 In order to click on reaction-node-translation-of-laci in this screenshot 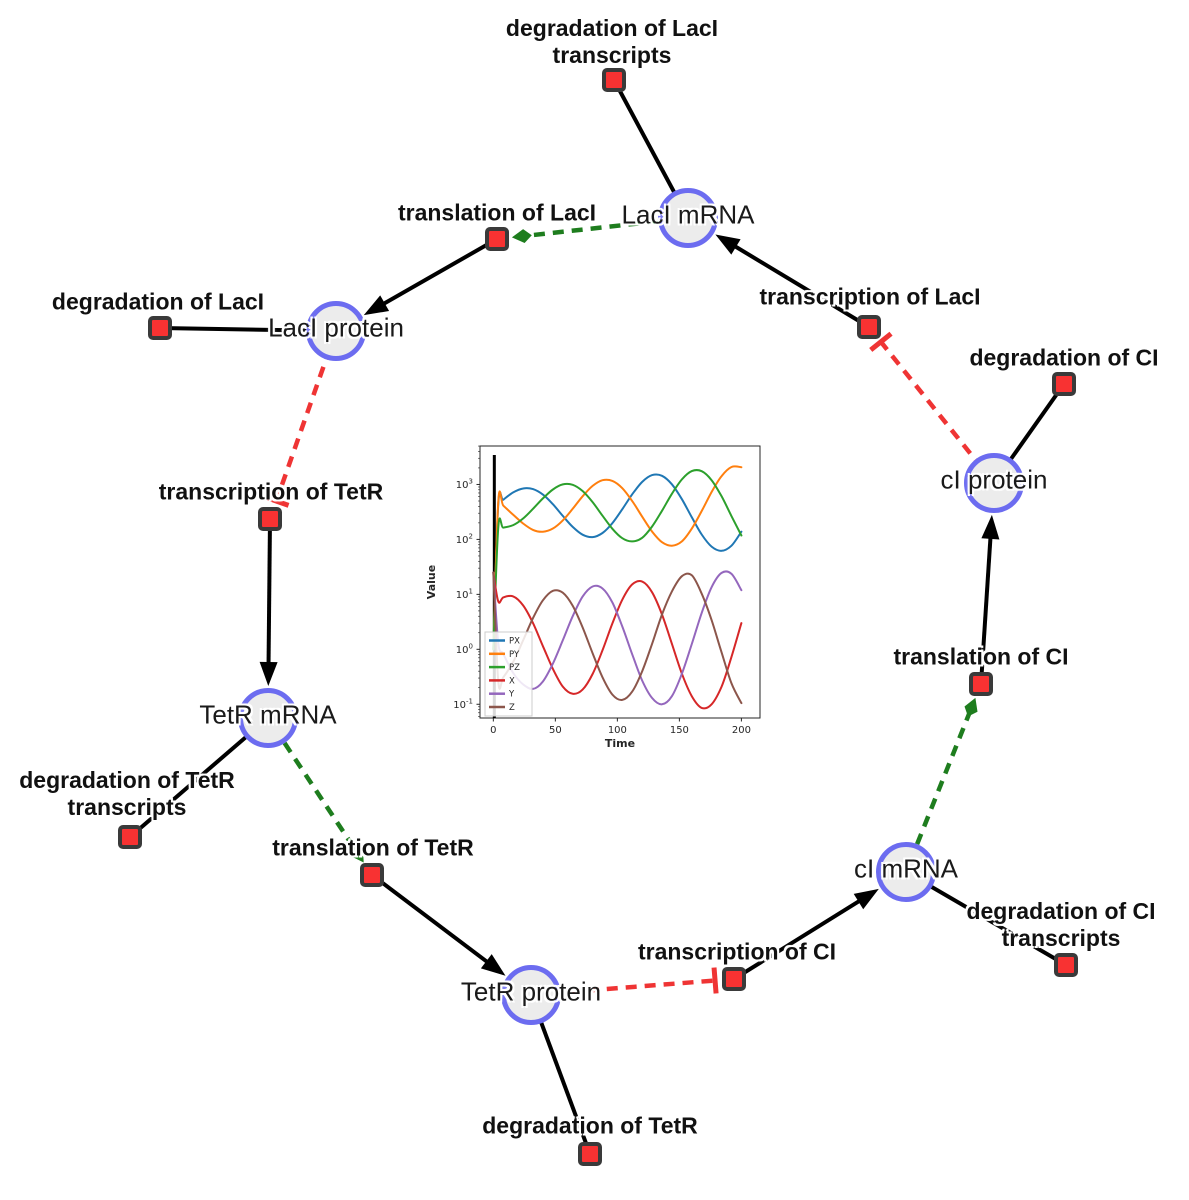, I will do `click(497, 239)`.